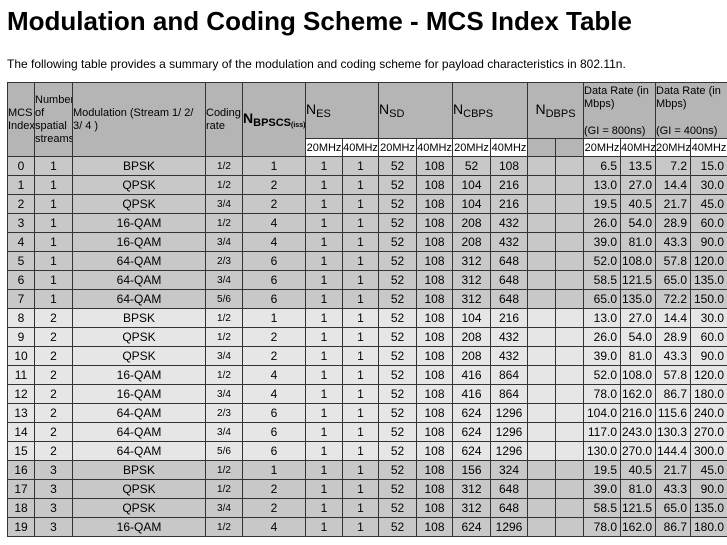 The image size is (727, 545). Describe the element at coordinates (615, 131) in the screenshot. I see `header-text: (GI = 800ns)` at that location.